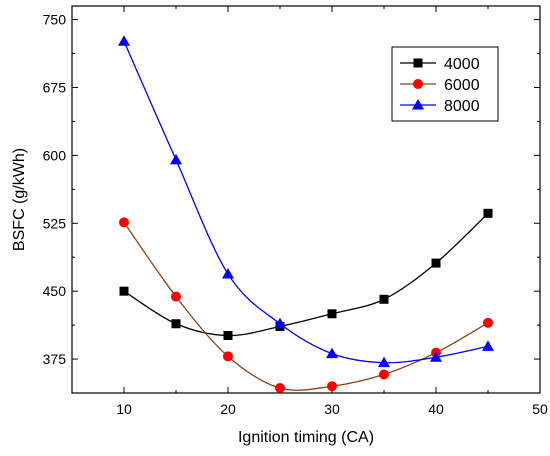 The image size is (550, 456). I want to click on legend-label-4000: 4000, so click(462, 64).